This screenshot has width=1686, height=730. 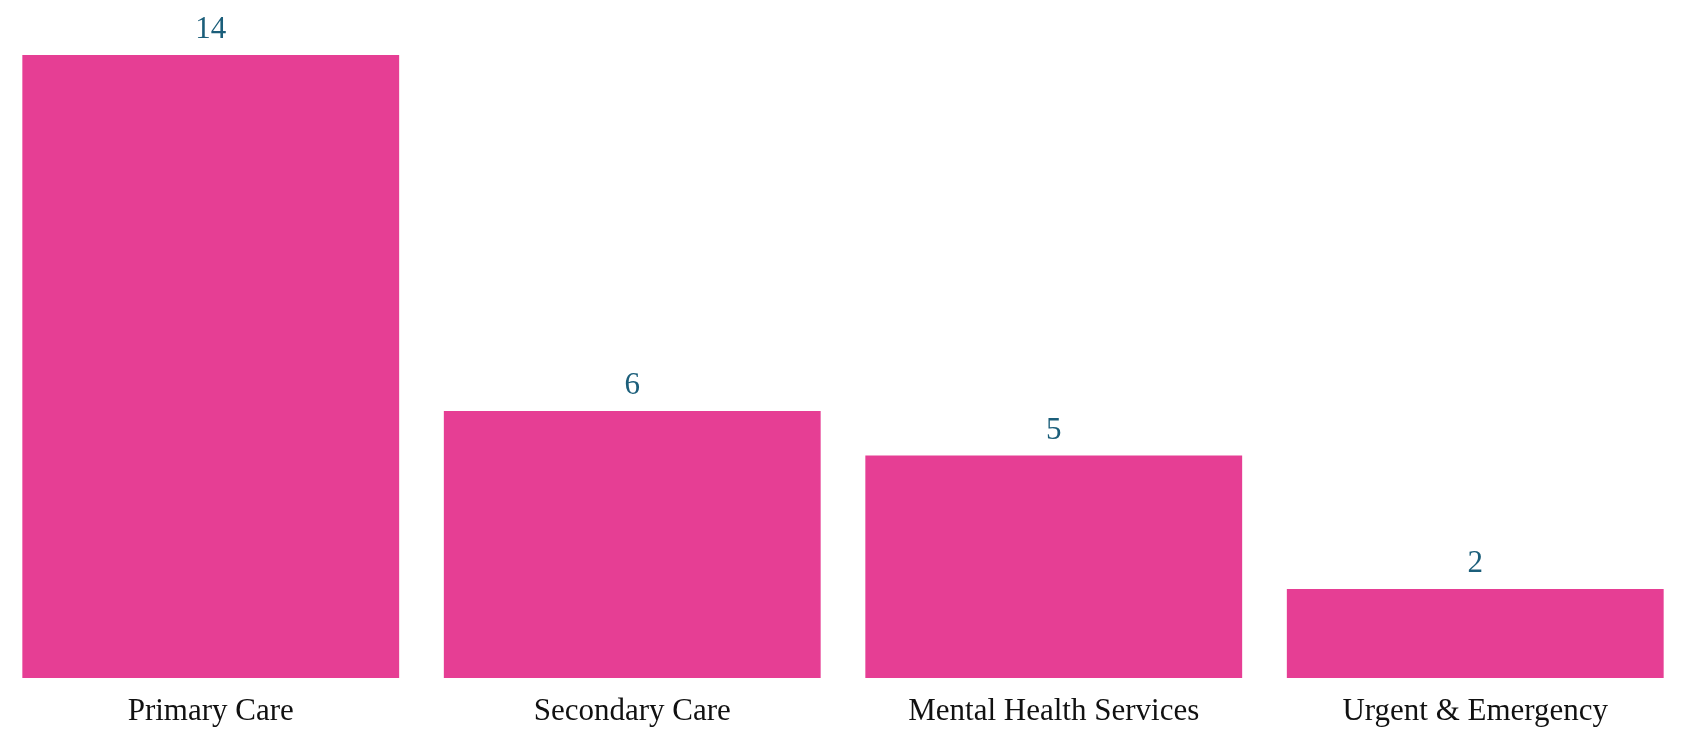 I want to click on x-tick-label: Urgent & Emergency, so click(x=1475, y=709).